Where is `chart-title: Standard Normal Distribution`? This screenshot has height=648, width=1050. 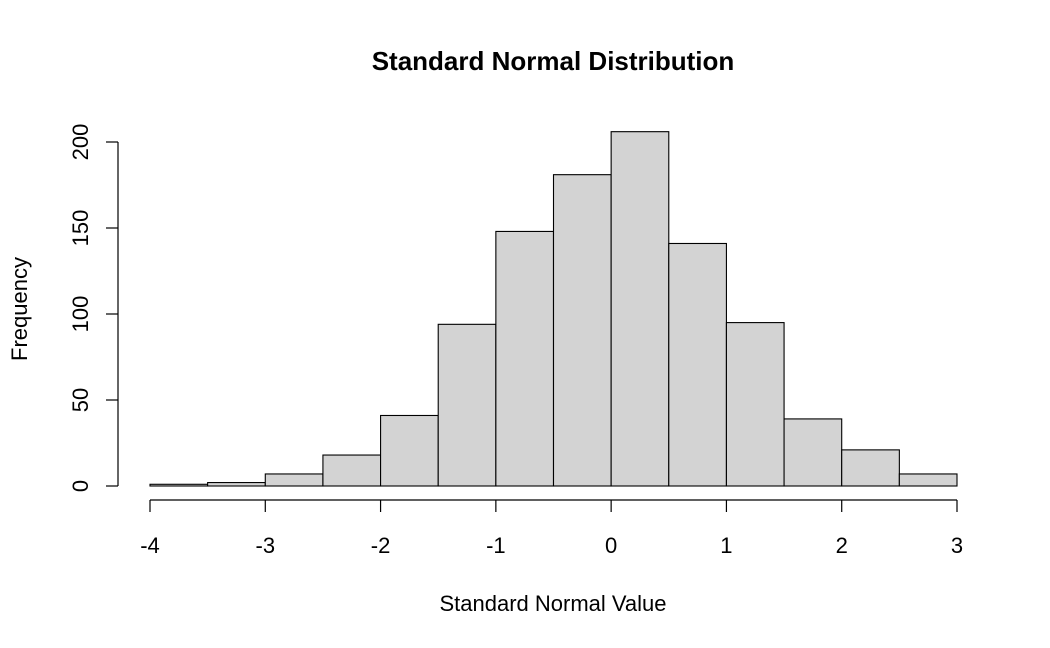 chart-title: Standard Normal Distribution is located at coordinates (553, 61).